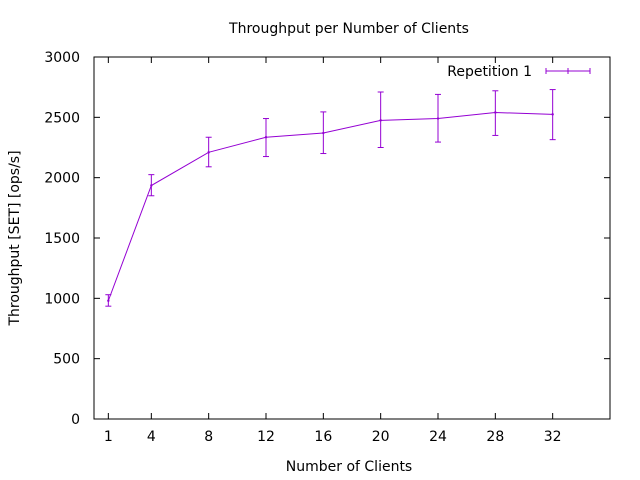 Image resolution: width=640 pixels, height=480 pixels. What do you see at coordinates (62, 299) in the screenshot?
I see `y-tick-label: 1000` at bounding box center [62, 299].